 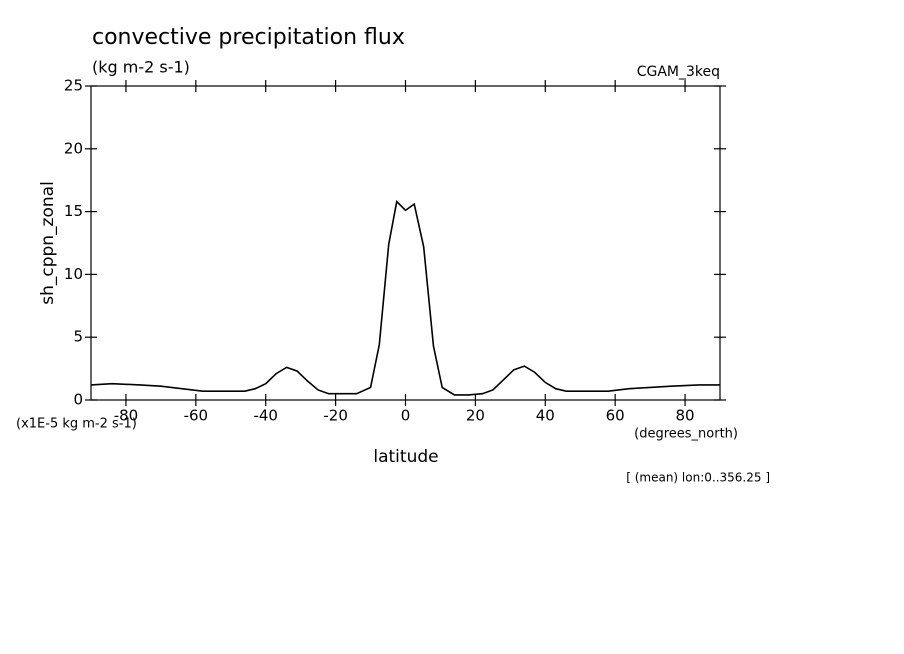 I want to click on y-tick-label: 5, so click(x=78, y=337).